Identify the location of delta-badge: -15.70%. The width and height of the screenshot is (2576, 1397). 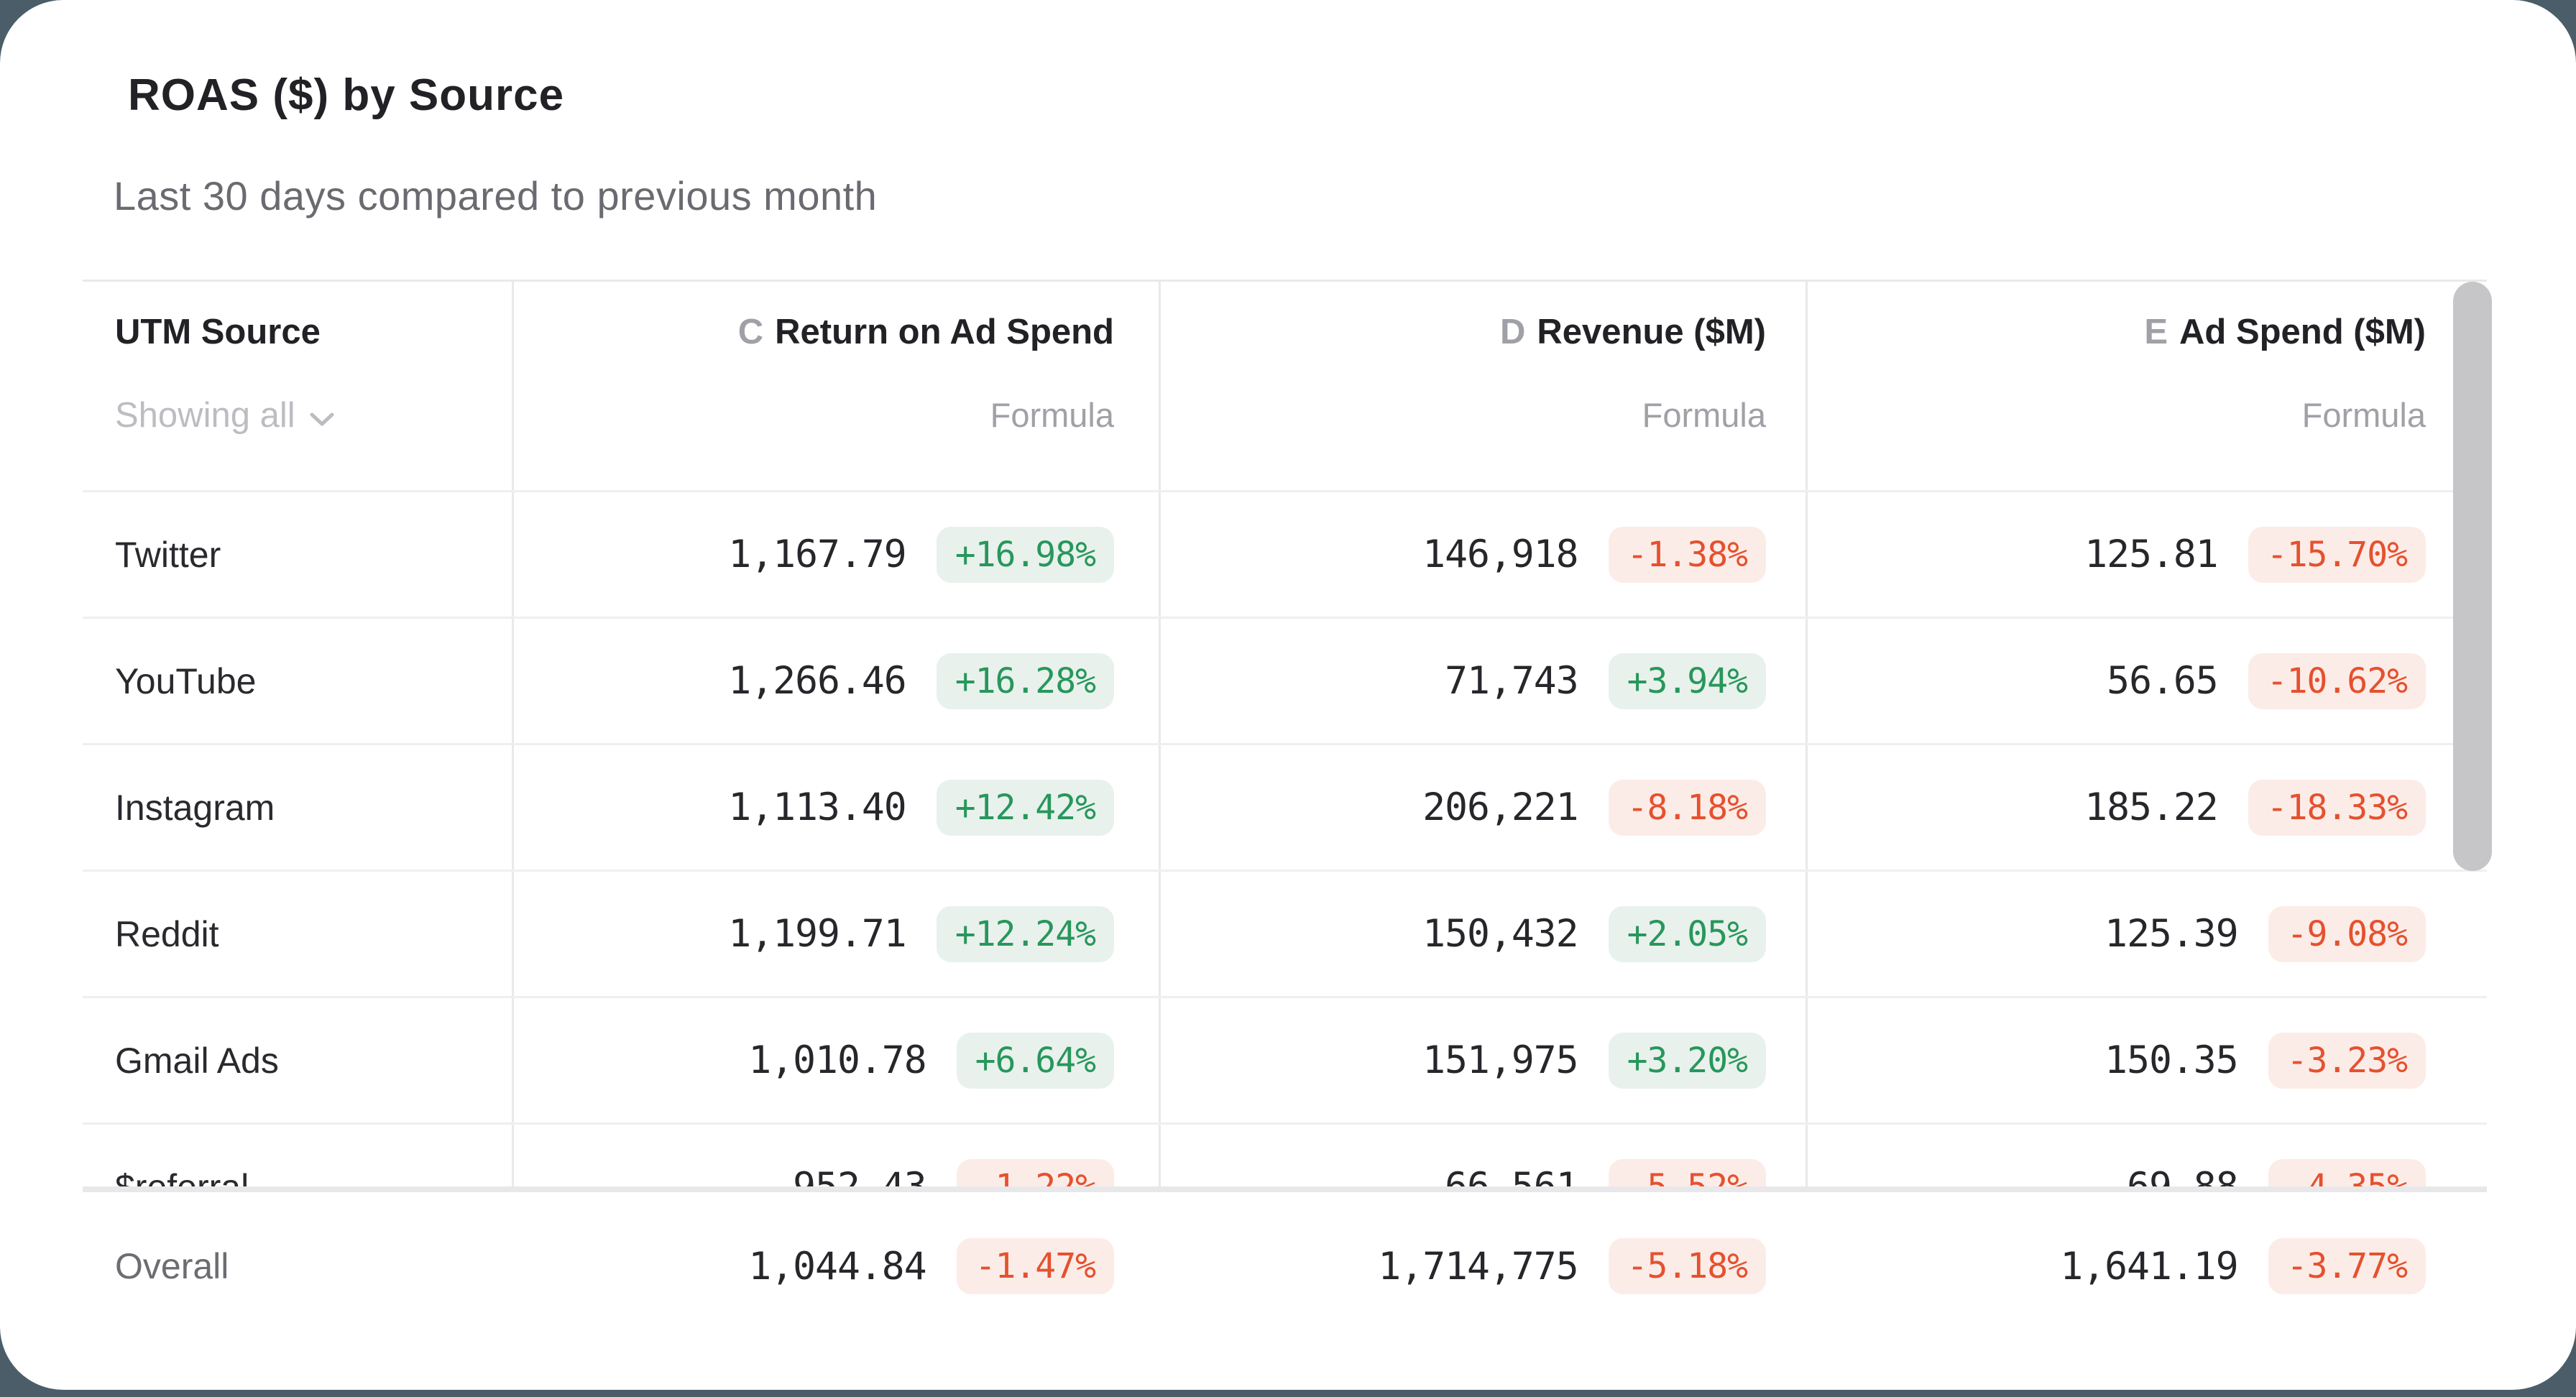
(2337, 554).